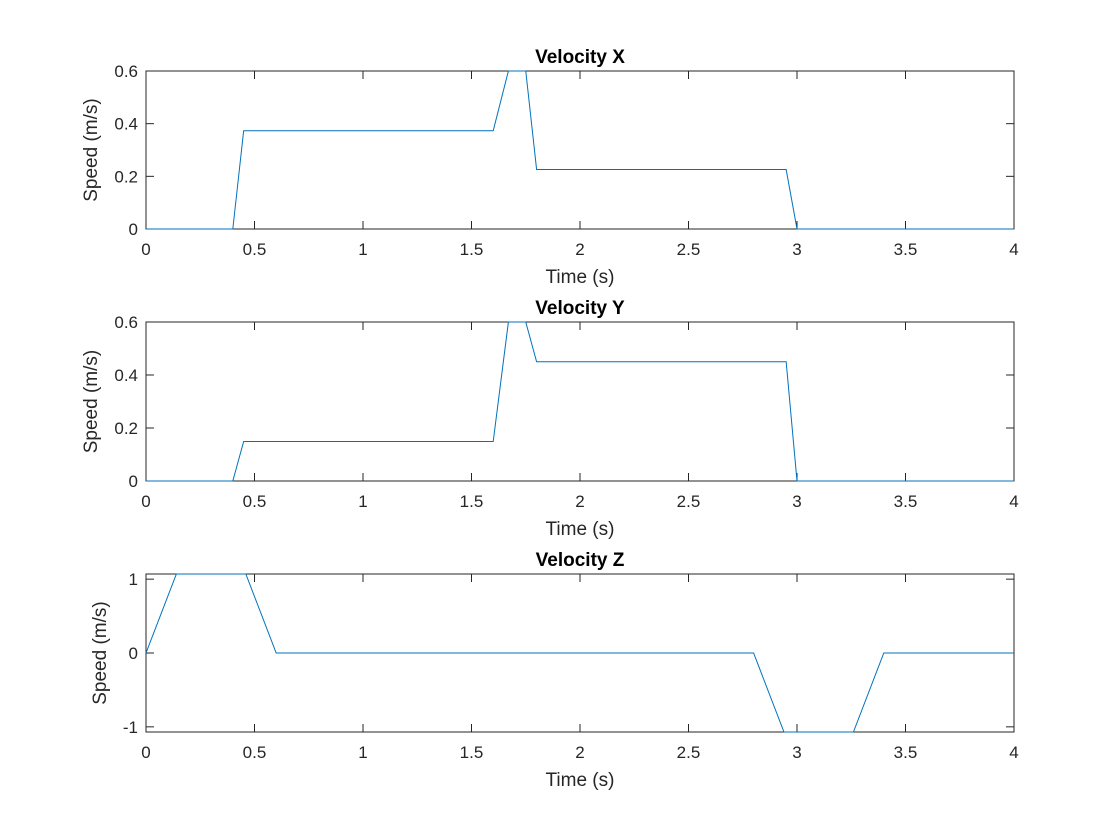 Image resolution: width=1120 pixels, height=840 pixels. What do you see at coordinates (580, 560) in the screenshot?
I see `chart-title: Velocity Z` at bounding box center [580, 560].